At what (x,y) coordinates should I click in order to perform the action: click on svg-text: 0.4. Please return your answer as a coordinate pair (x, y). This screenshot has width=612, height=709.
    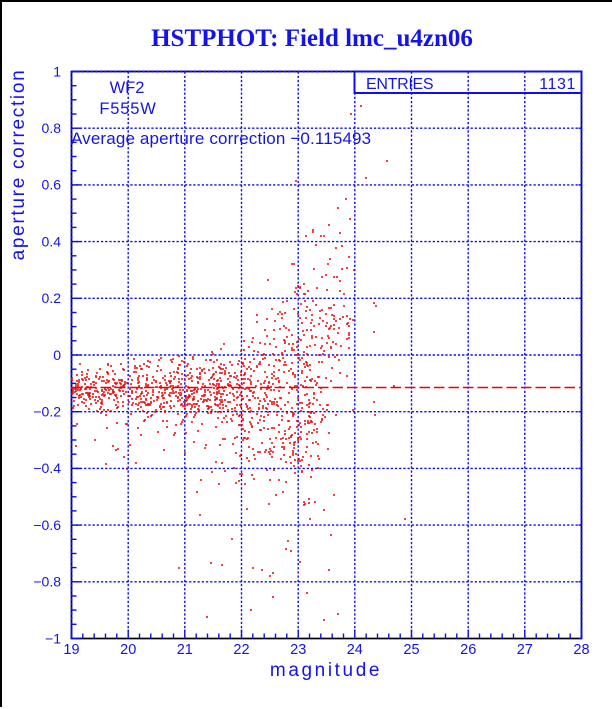
    Looking at the image, I should click on (52, 241).